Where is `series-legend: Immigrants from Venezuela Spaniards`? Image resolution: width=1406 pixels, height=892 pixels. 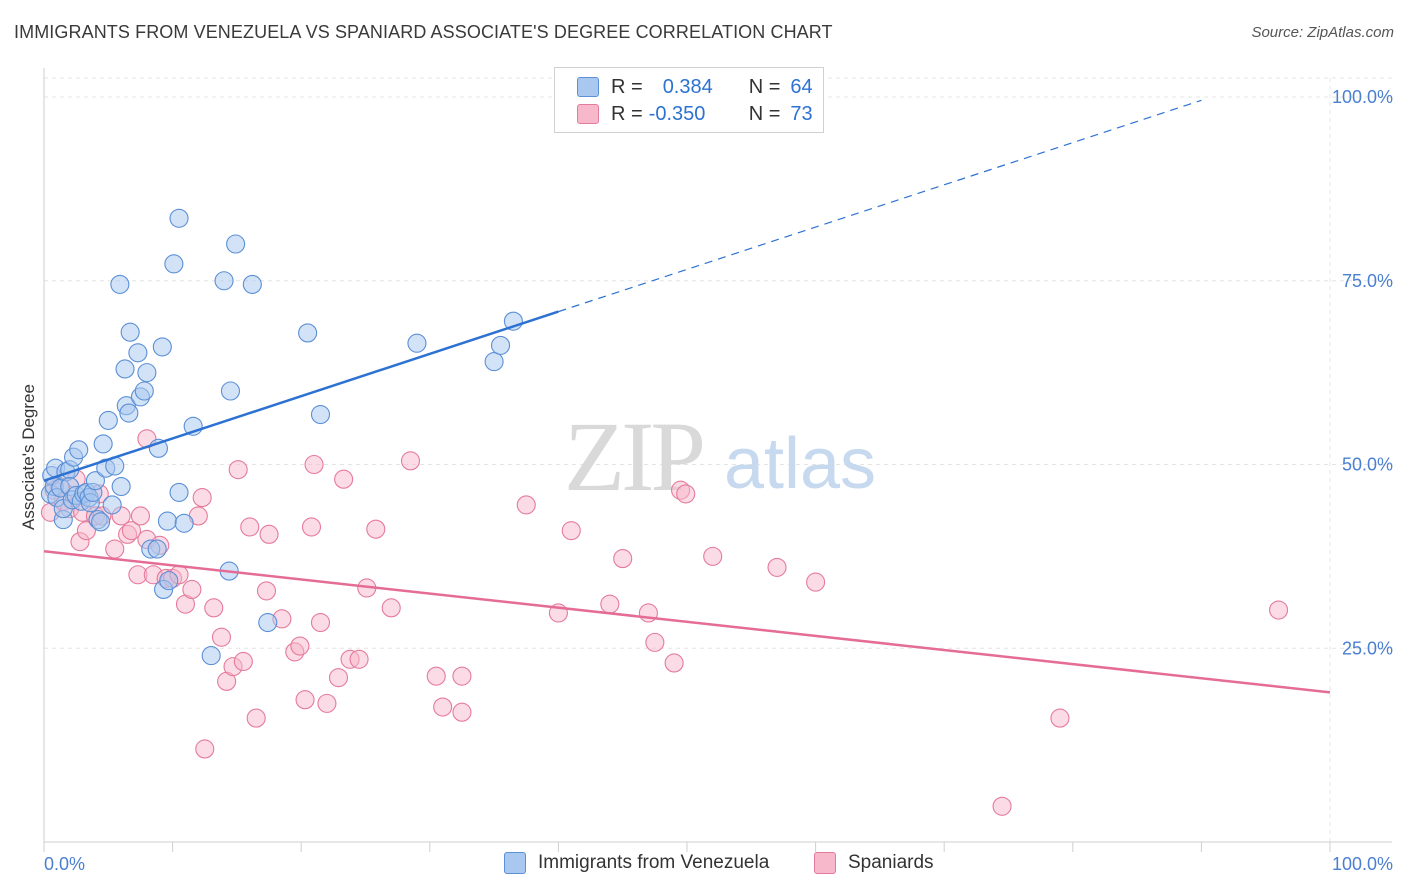
series-legend: Immigrants from Venezuela Spaniards is located at coordinates (703, 865).